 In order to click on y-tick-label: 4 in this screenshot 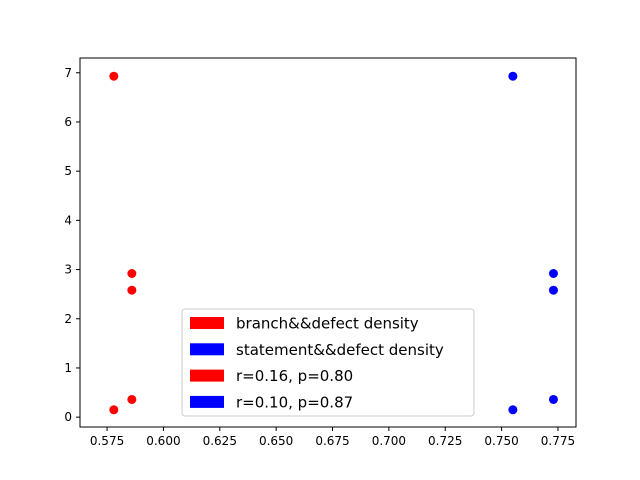, I will do `click(68, 220)`.